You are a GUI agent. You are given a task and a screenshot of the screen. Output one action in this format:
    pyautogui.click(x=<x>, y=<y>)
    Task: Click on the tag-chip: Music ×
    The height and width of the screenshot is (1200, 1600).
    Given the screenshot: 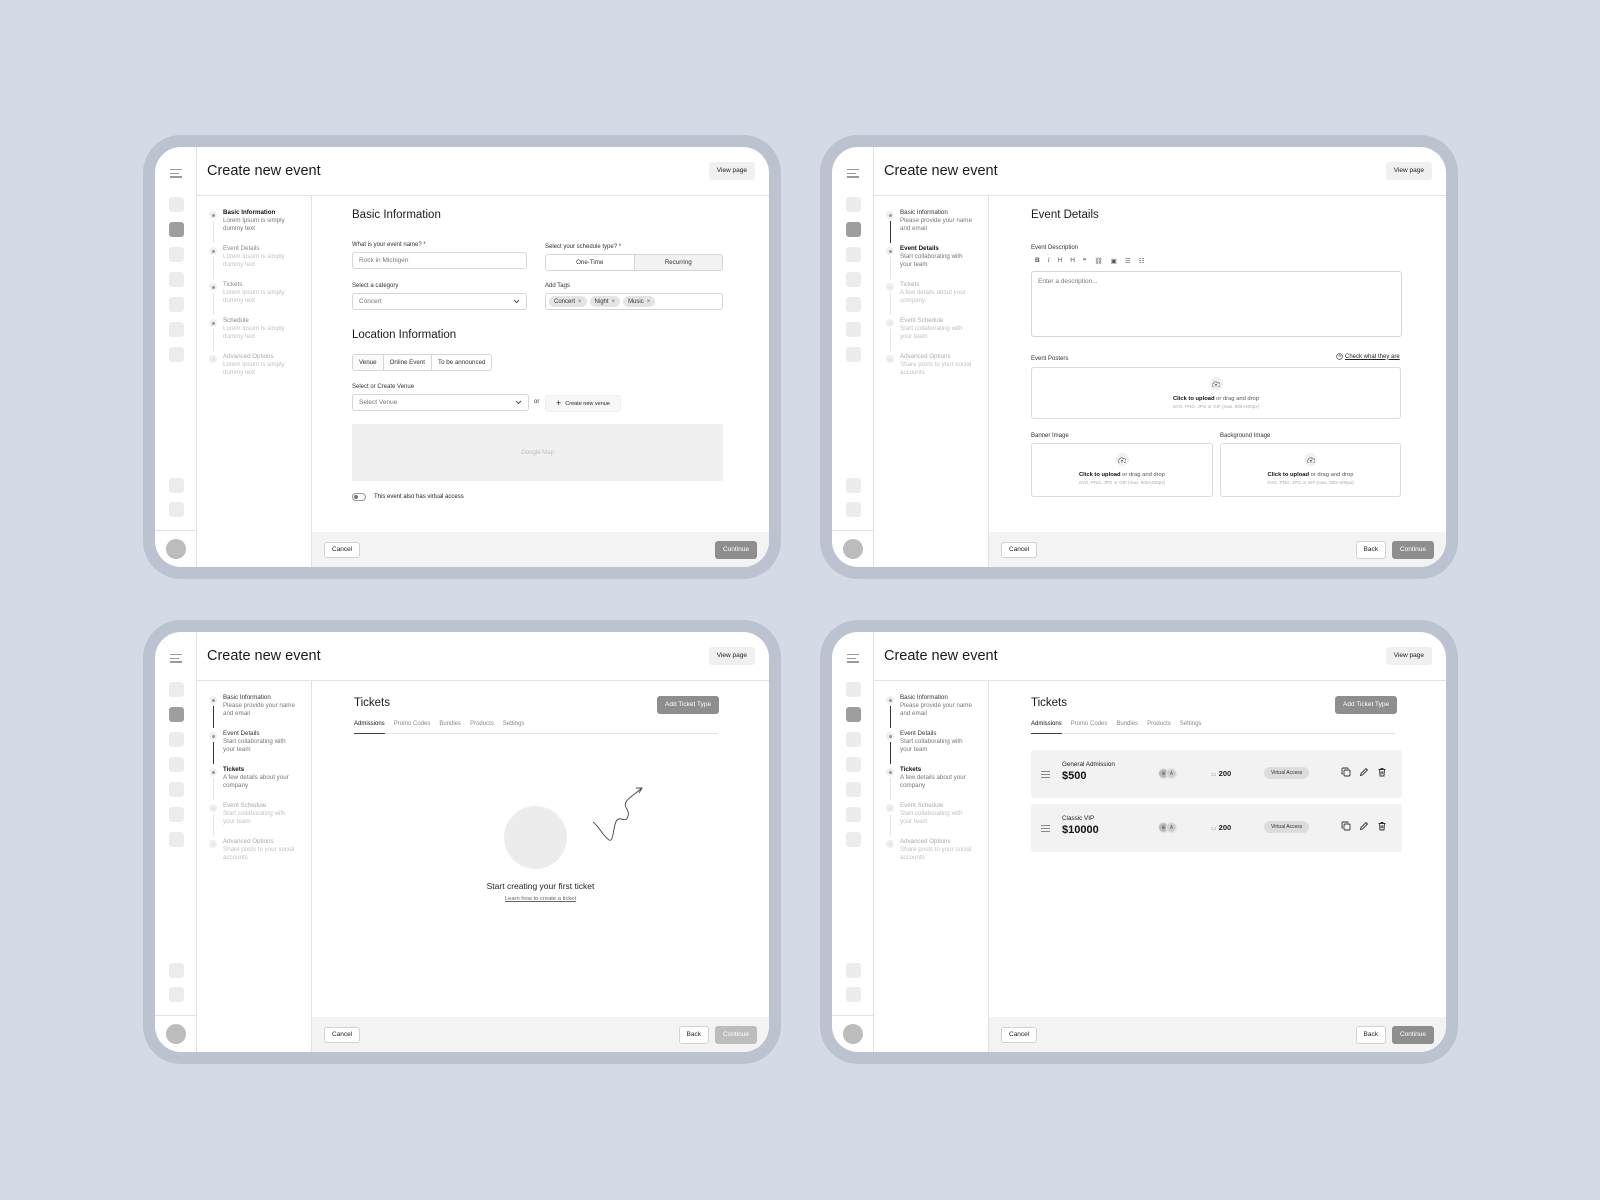 What is the action you would take?
    pyautogui.click(x=639, y=301)
    